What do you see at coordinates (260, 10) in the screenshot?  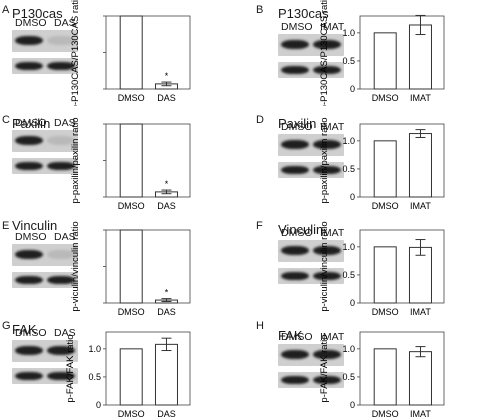 I see `panel-letter: B` at bounding box center [260, 10].